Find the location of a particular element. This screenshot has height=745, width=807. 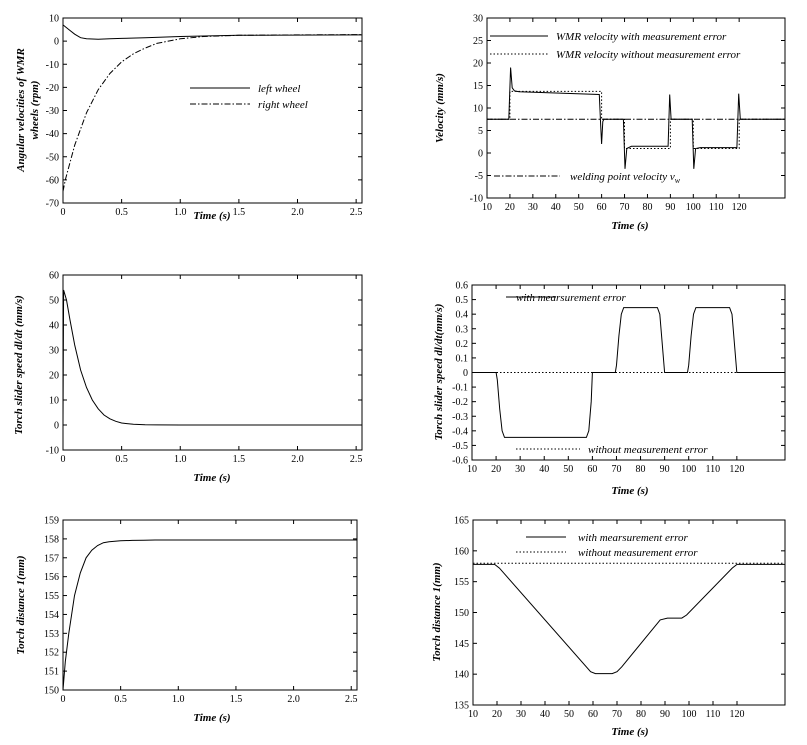

legend-welding-point-sub: w is located at coordinates (678, 180).